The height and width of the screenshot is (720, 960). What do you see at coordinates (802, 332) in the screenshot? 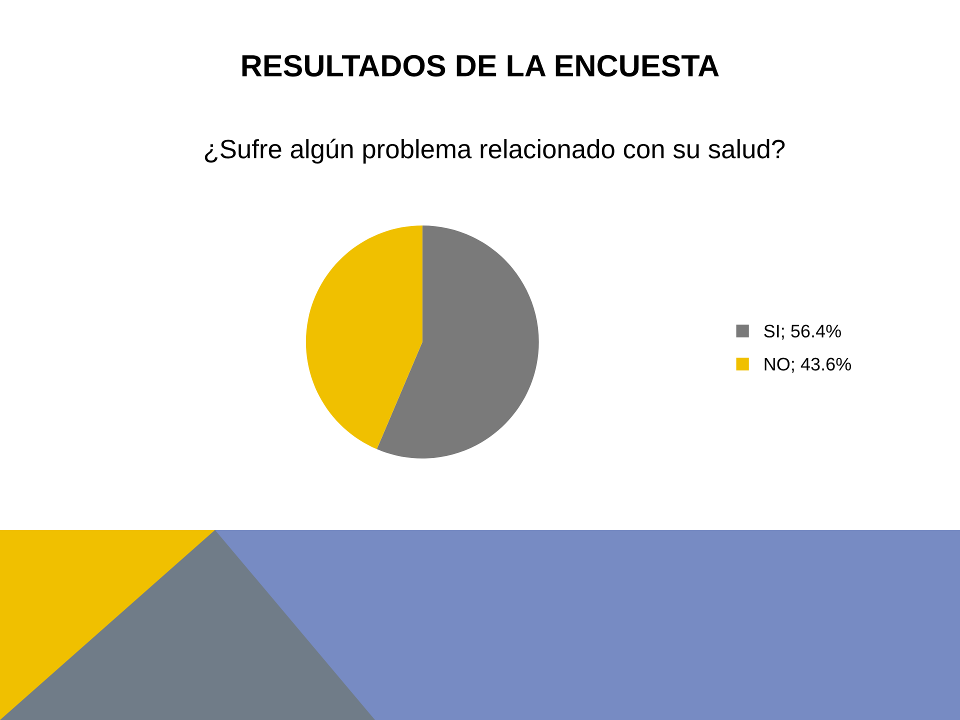
I see `legend-label: SI; 56.4%` at bounding box center [802, 332].